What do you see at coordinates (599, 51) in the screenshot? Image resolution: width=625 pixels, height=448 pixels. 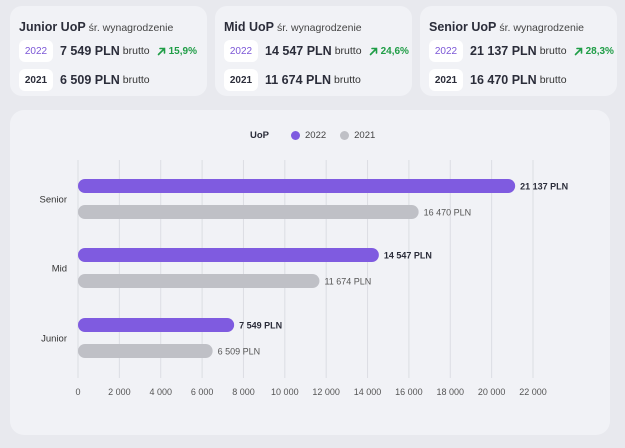 I see `change-value: 28,3%` at bounding box center [599, 51].